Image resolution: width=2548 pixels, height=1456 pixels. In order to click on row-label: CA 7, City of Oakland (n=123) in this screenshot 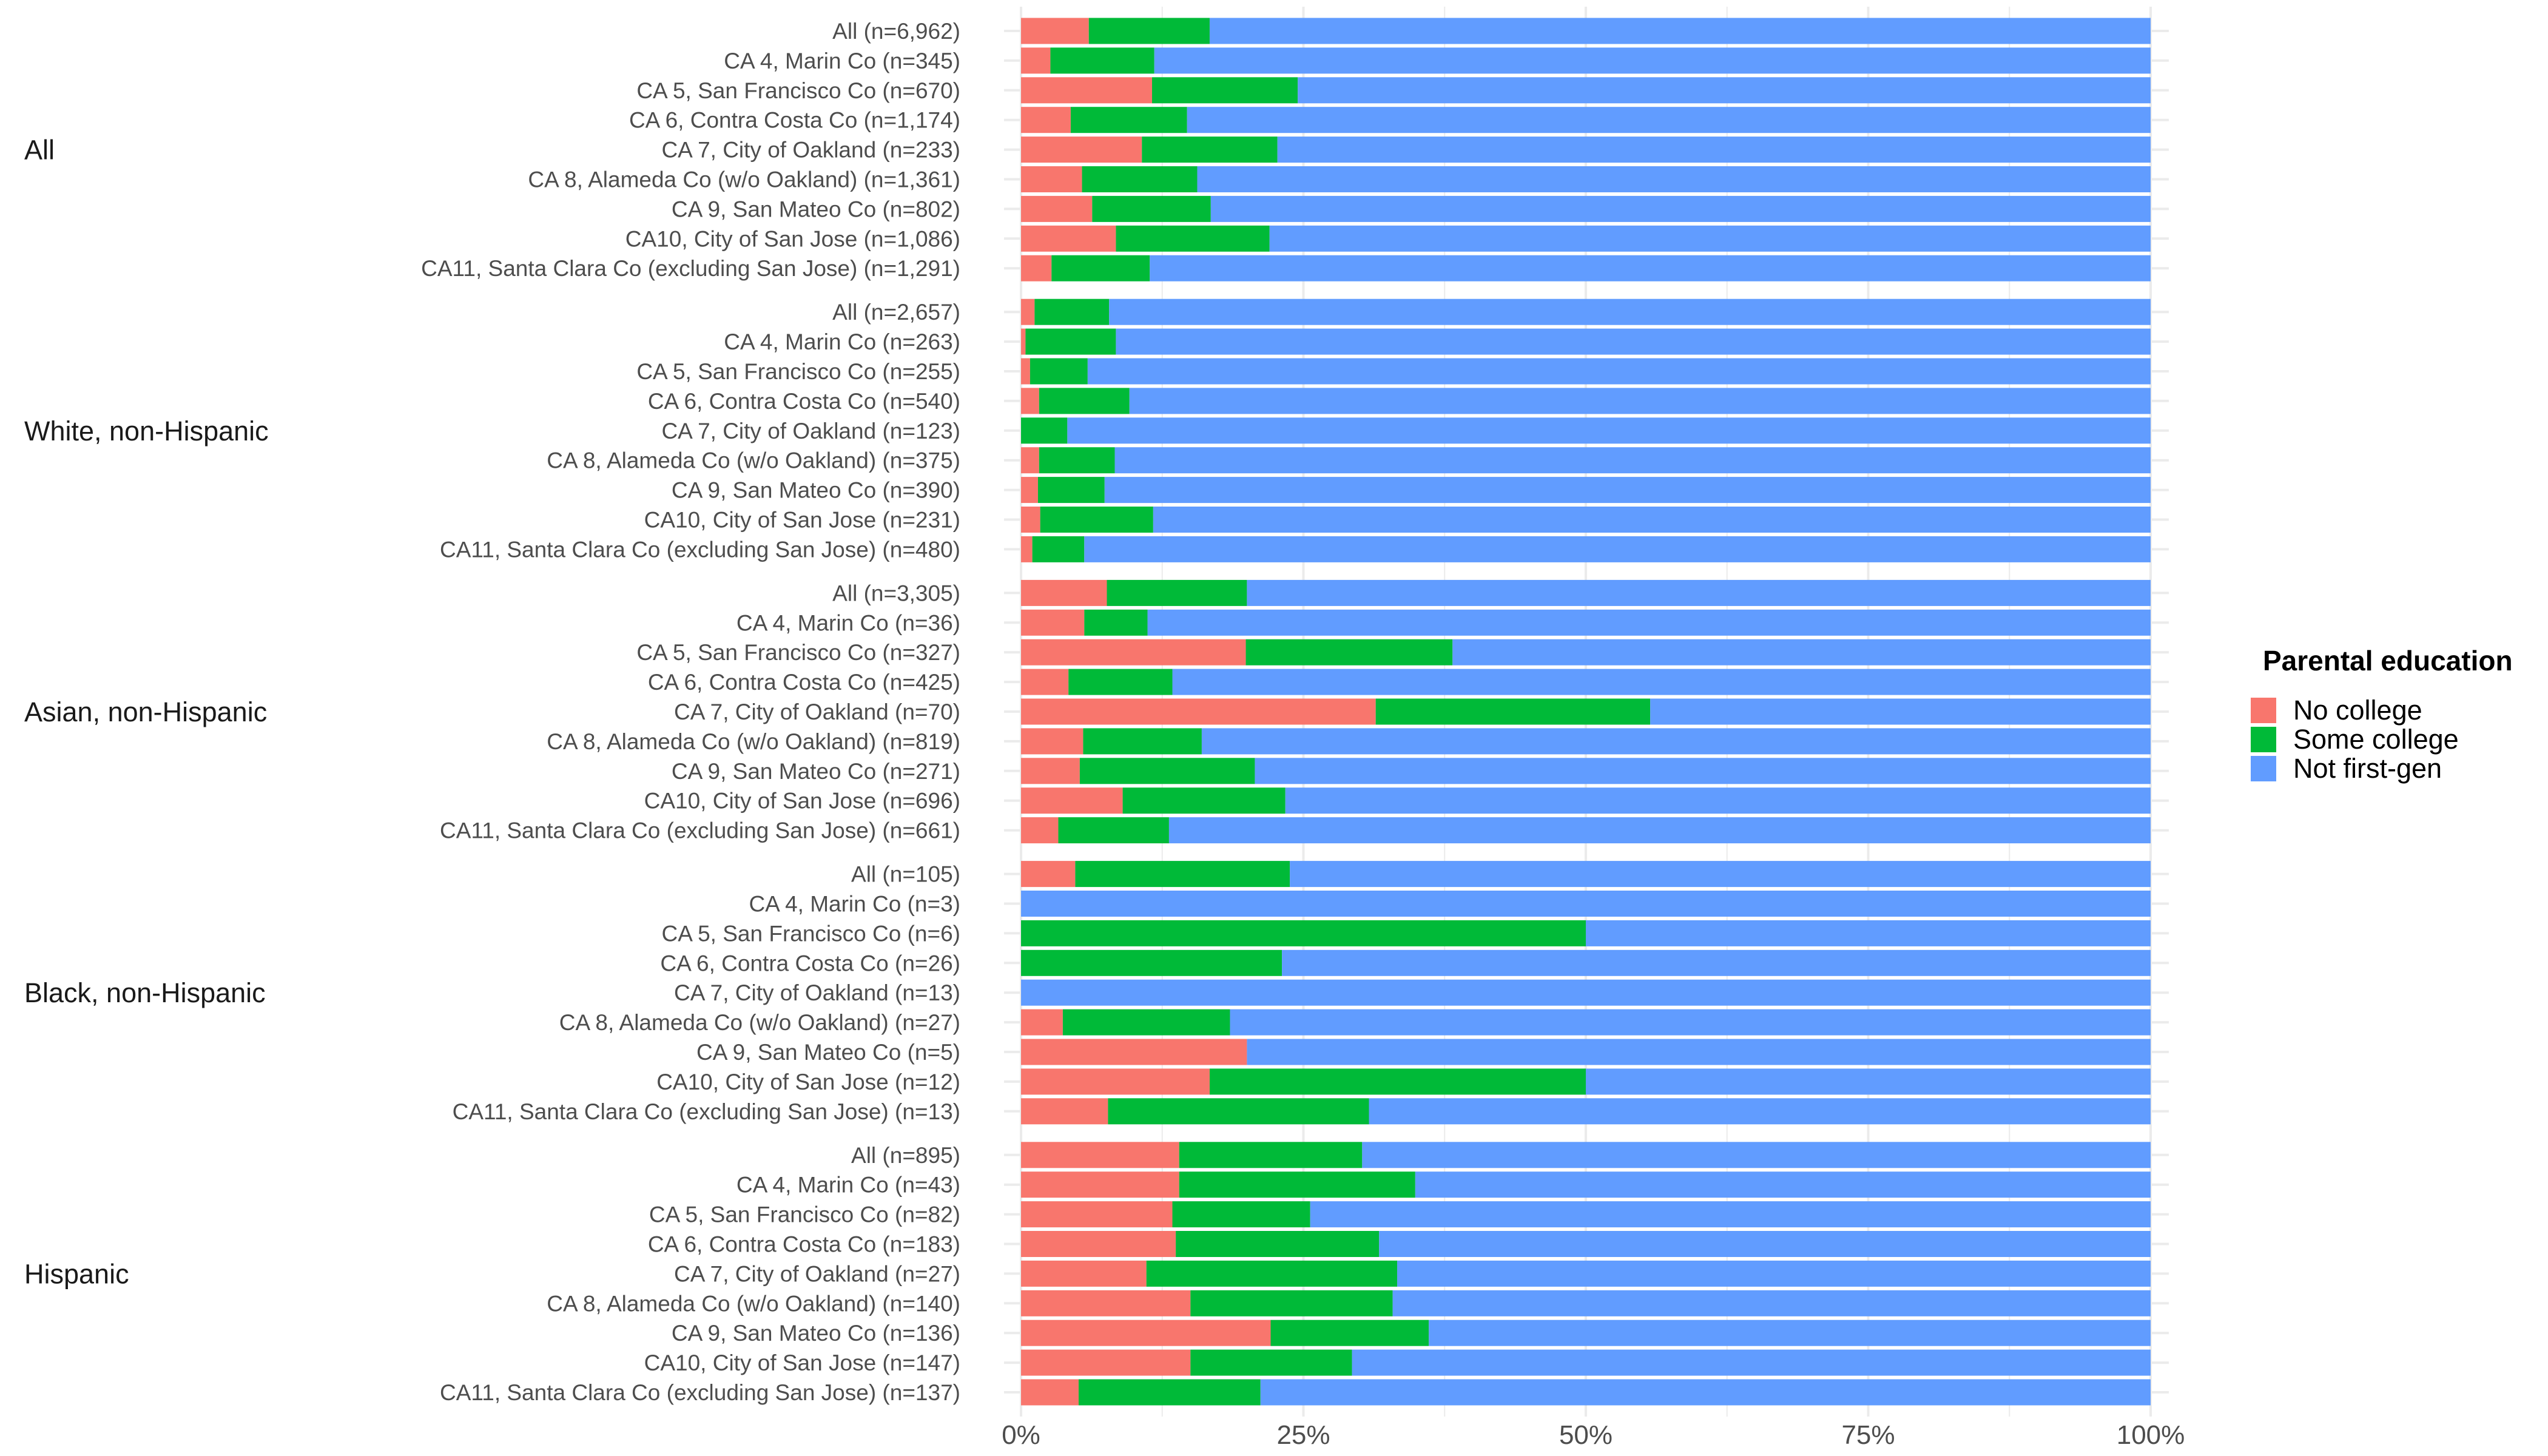, I will do `click(810, 431)`.